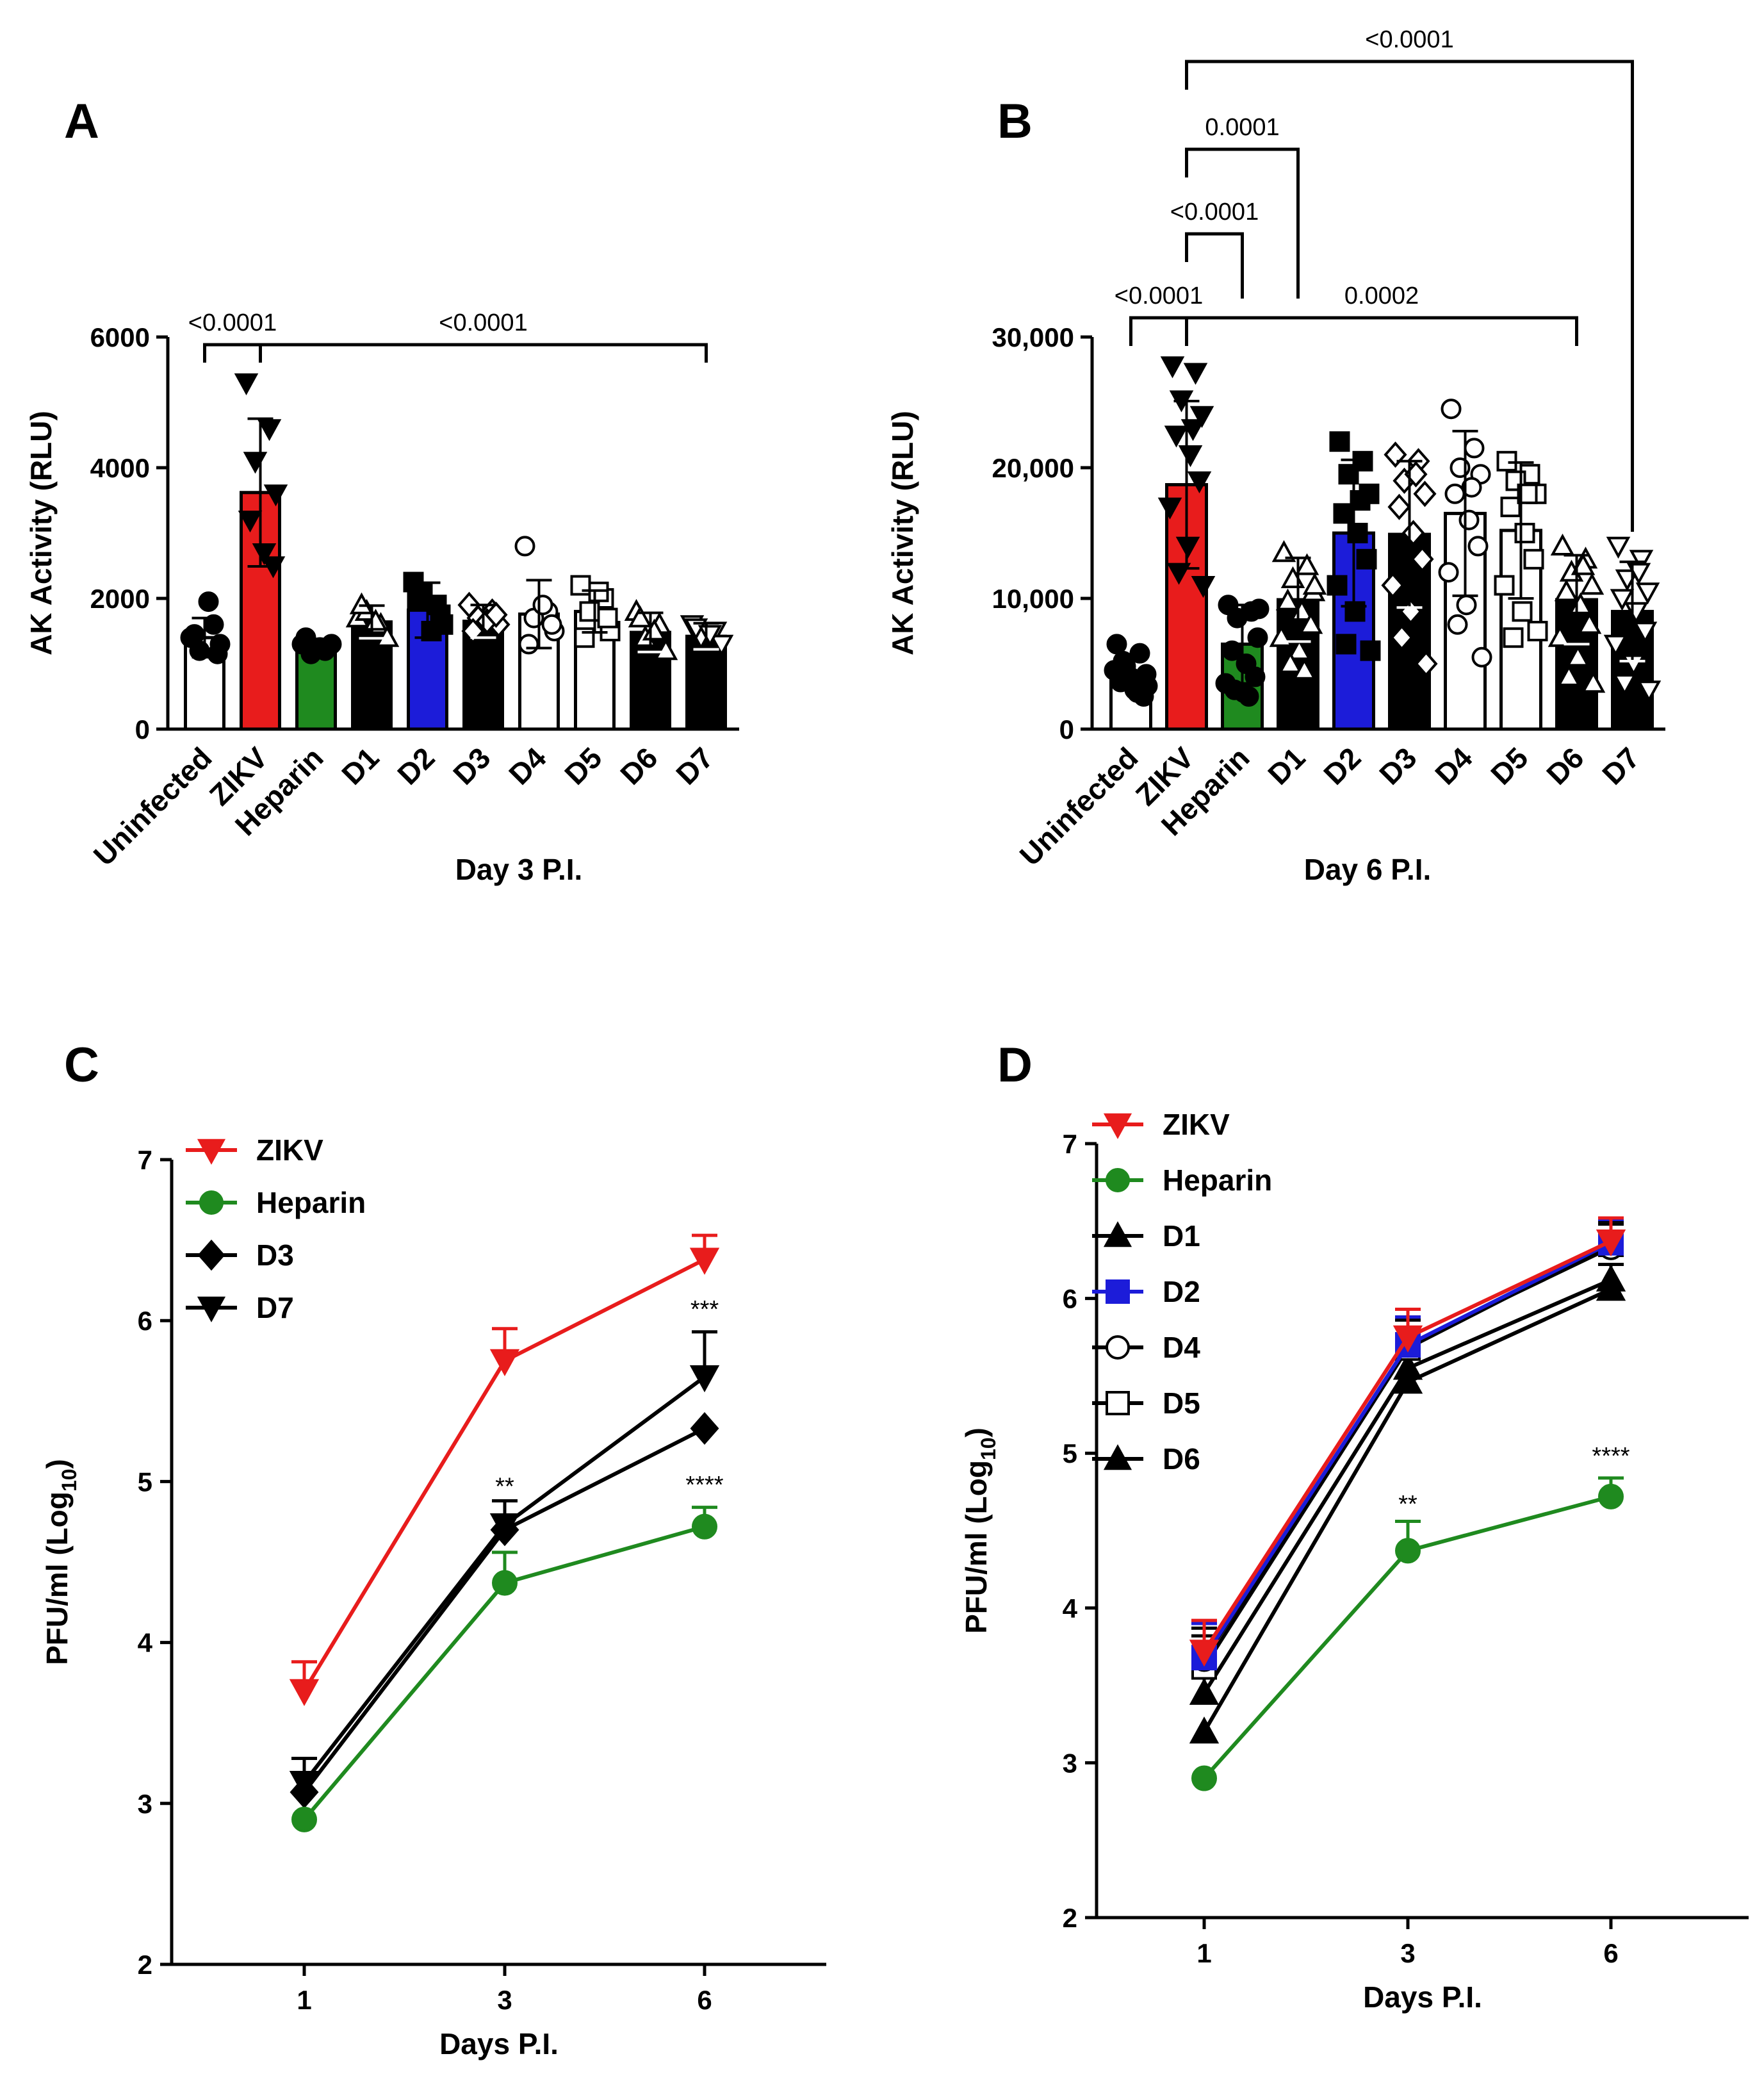 This screenshot has width=1764, height=2097. What do you see at coordinates (1381, 296) in the screenshot?
I see `p-value-label: 0.0002` at bounding box center [1381, 296].